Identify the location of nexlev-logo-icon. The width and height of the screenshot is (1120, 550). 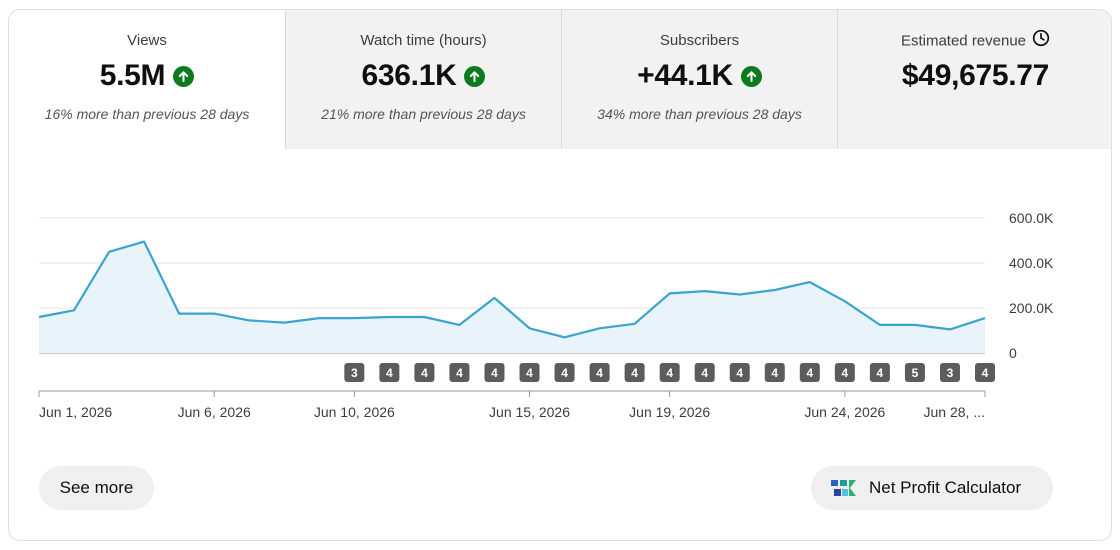
(843, 488).